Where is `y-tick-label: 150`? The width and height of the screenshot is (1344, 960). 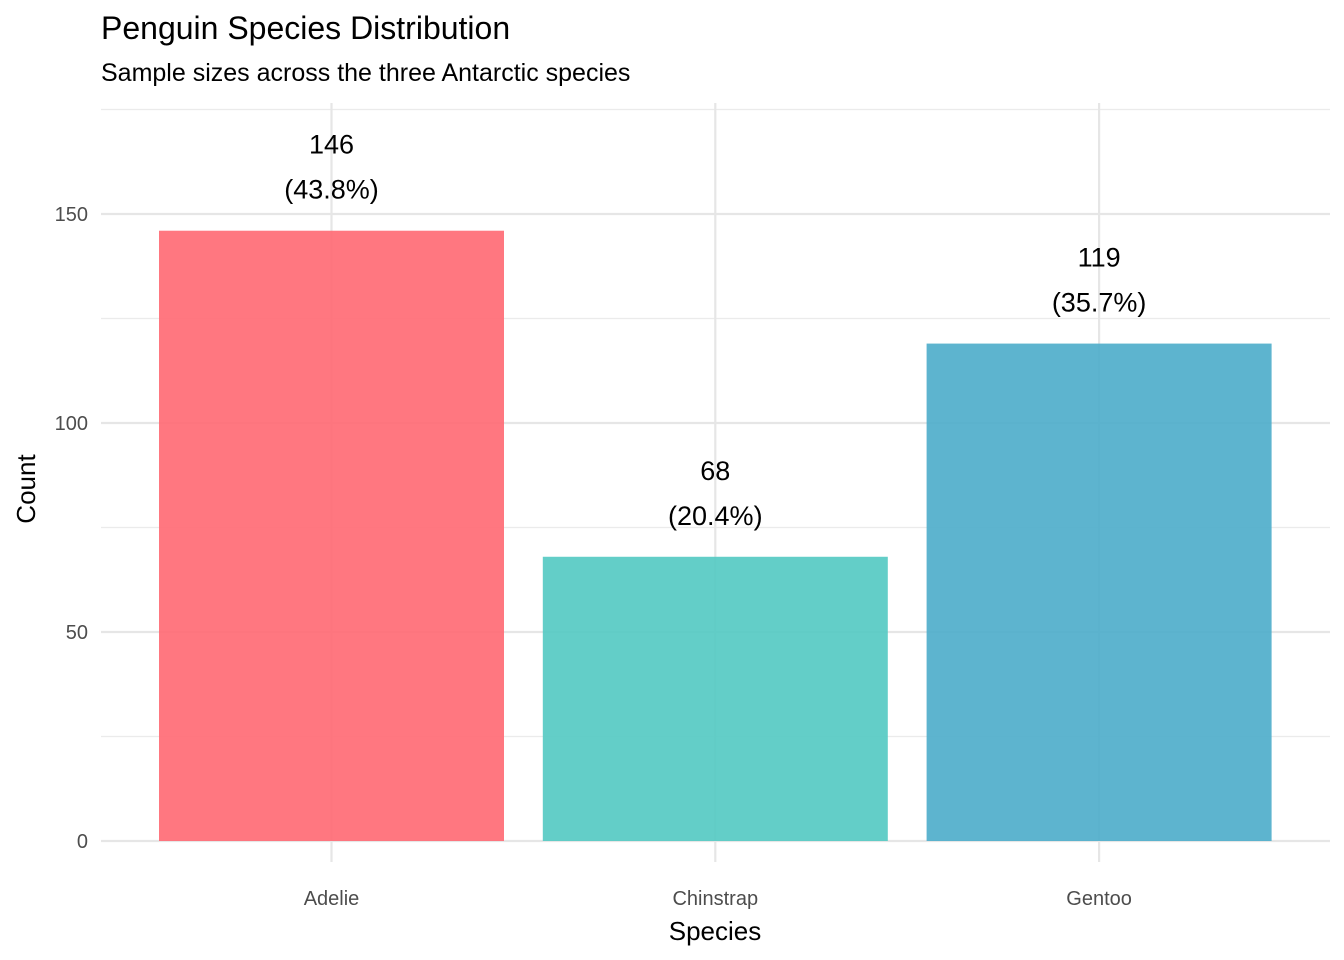 y-tick-label: 150 is located at coordinates (71, 215).